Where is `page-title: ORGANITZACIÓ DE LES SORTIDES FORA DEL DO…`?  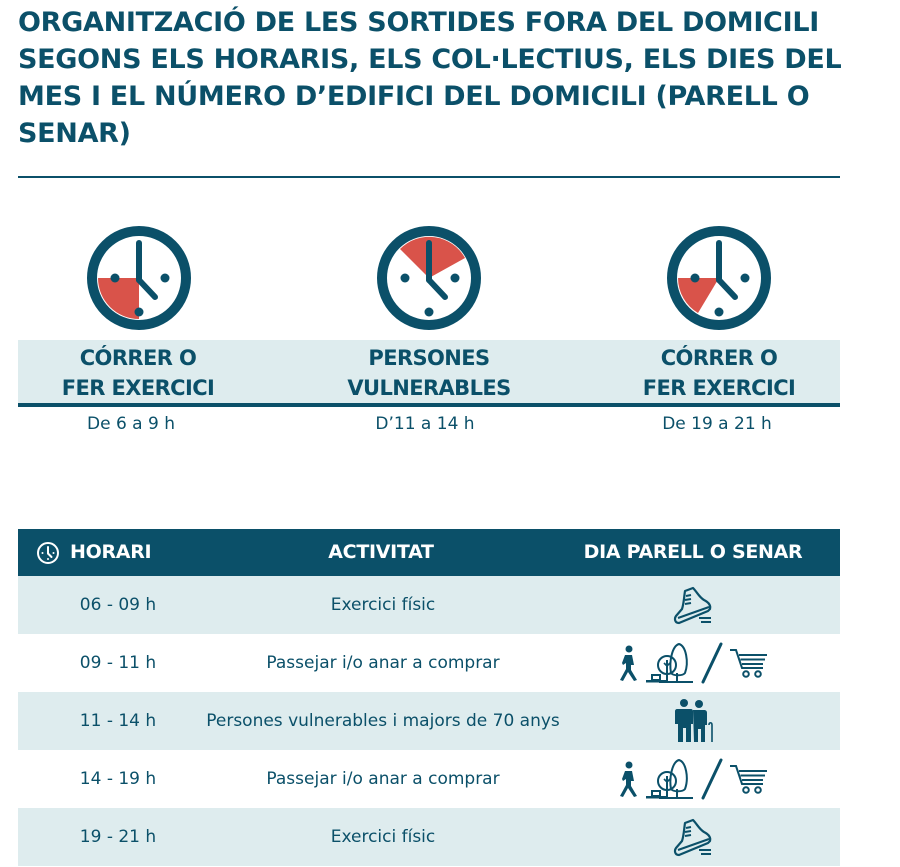
page-title: ORGANITZACIÓ DE LES SORTIDES FORA DEL DO… is located at coordinates (430, 78).